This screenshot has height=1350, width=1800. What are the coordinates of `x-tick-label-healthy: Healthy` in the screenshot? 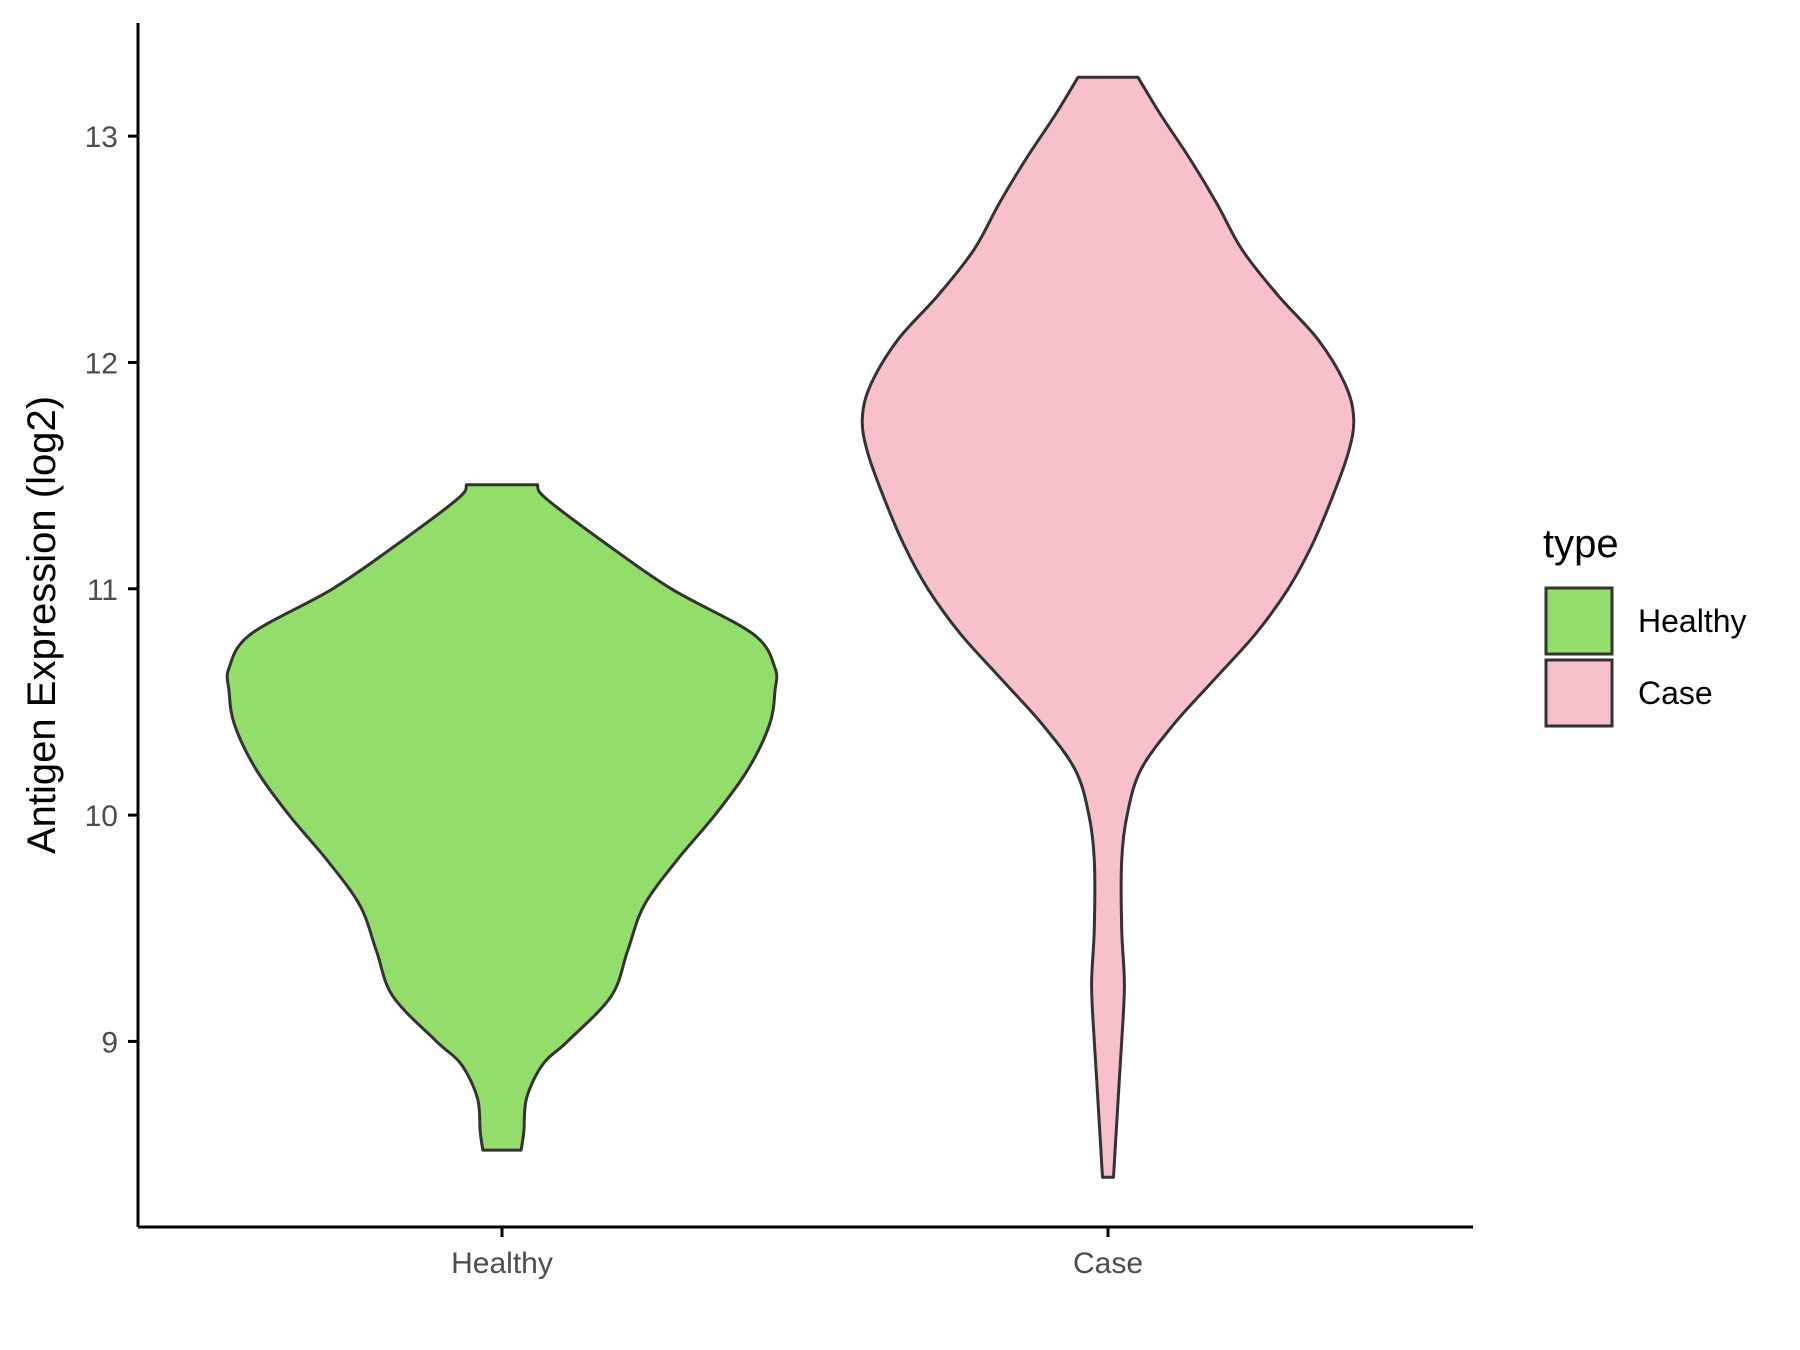 It's located at (502, 1263).